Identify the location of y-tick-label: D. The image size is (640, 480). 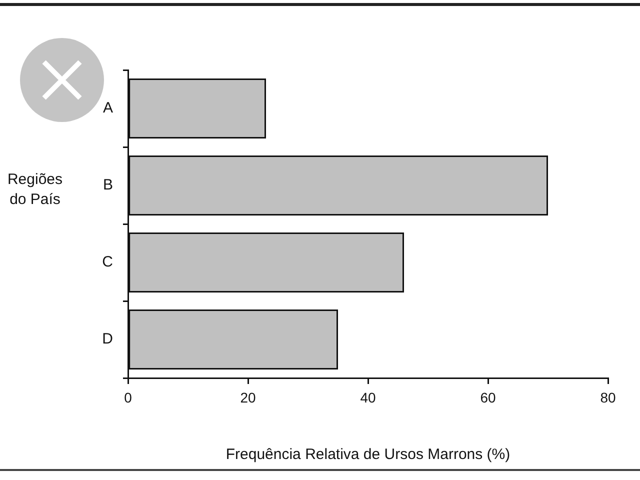
(108, 339).